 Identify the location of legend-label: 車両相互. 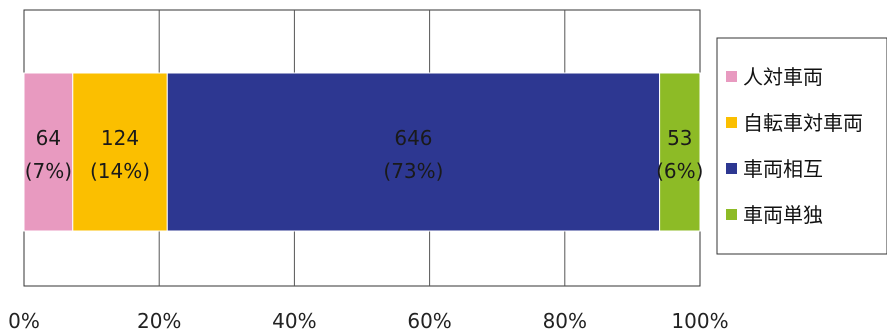
(783, 169).